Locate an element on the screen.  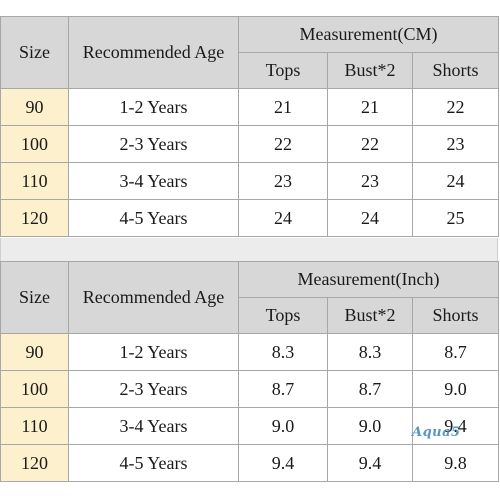
table-row: 100 2-3 Years 8.7 8.7 9.0 is located at coordinates (250, 389).